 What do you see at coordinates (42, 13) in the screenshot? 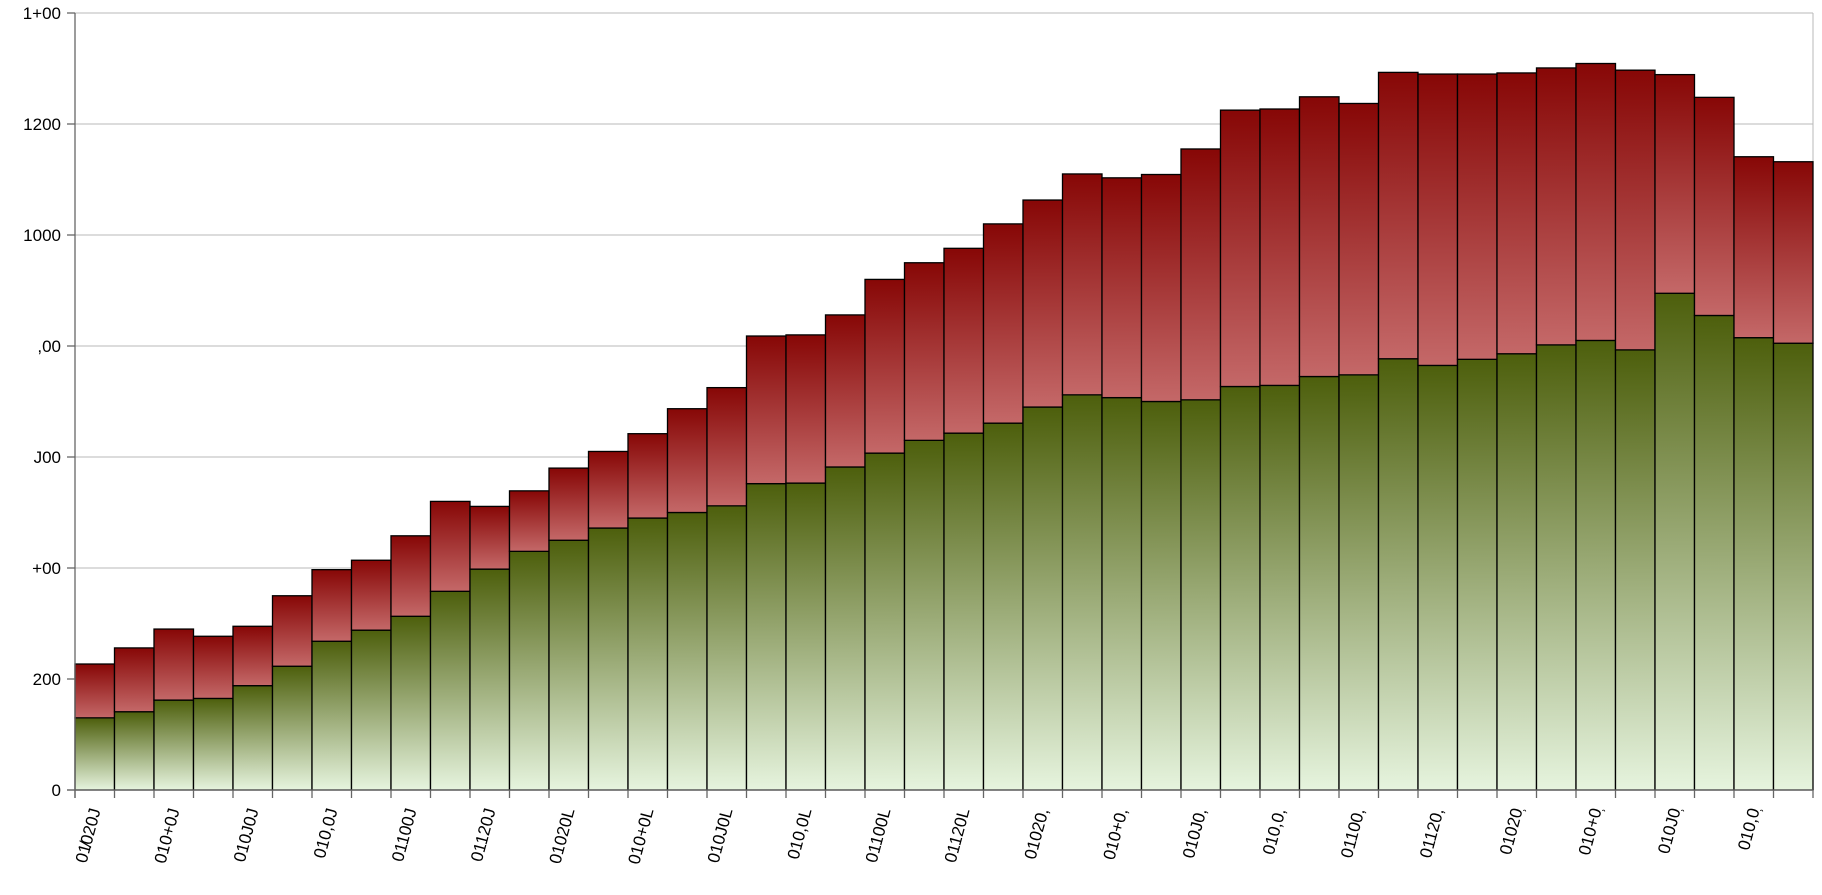
I see `y-tick-label: 1+00` at bounding box center [42, 13].